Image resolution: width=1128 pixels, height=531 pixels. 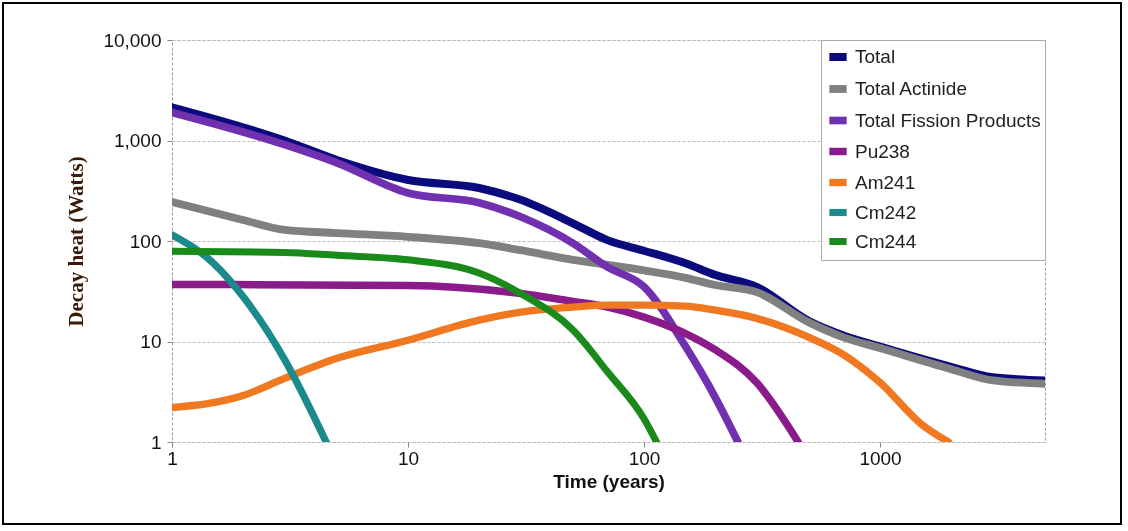 What do you see at coordinates (644, 458) in the screenshot?
I see `x-tick-label: 100` at bounding box center [644, 458].